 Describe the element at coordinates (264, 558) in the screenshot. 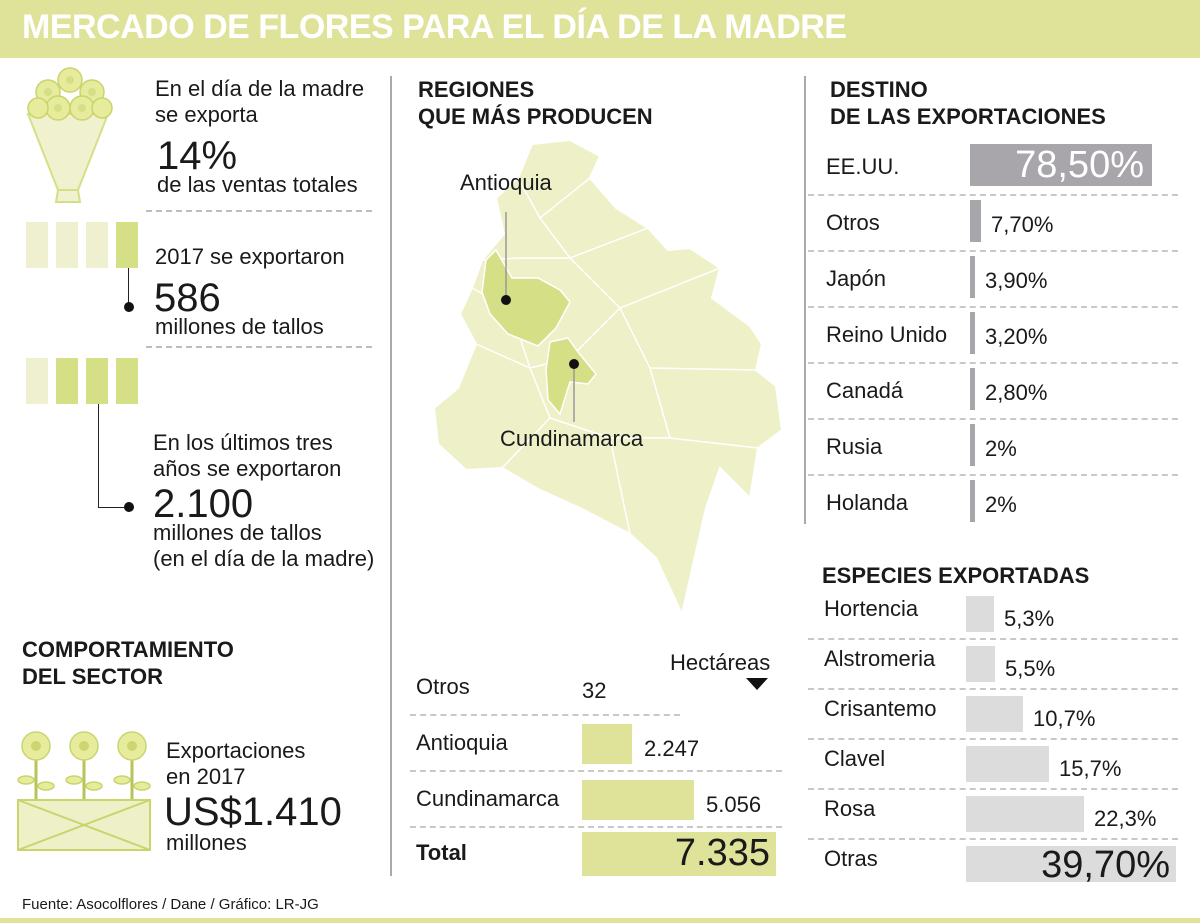

I see `stat3-caption2: (en el día de la madre)` at that location.